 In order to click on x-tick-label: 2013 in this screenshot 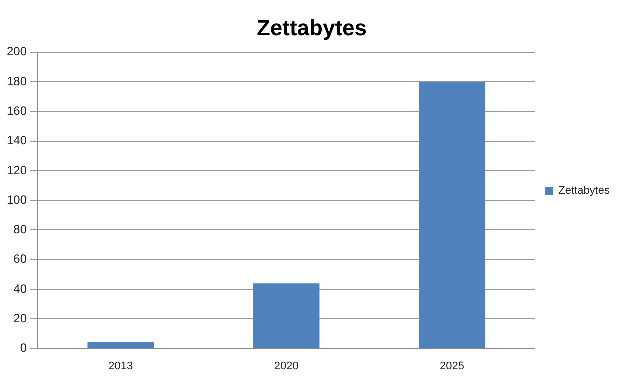, I will do `click(121, 366)`.